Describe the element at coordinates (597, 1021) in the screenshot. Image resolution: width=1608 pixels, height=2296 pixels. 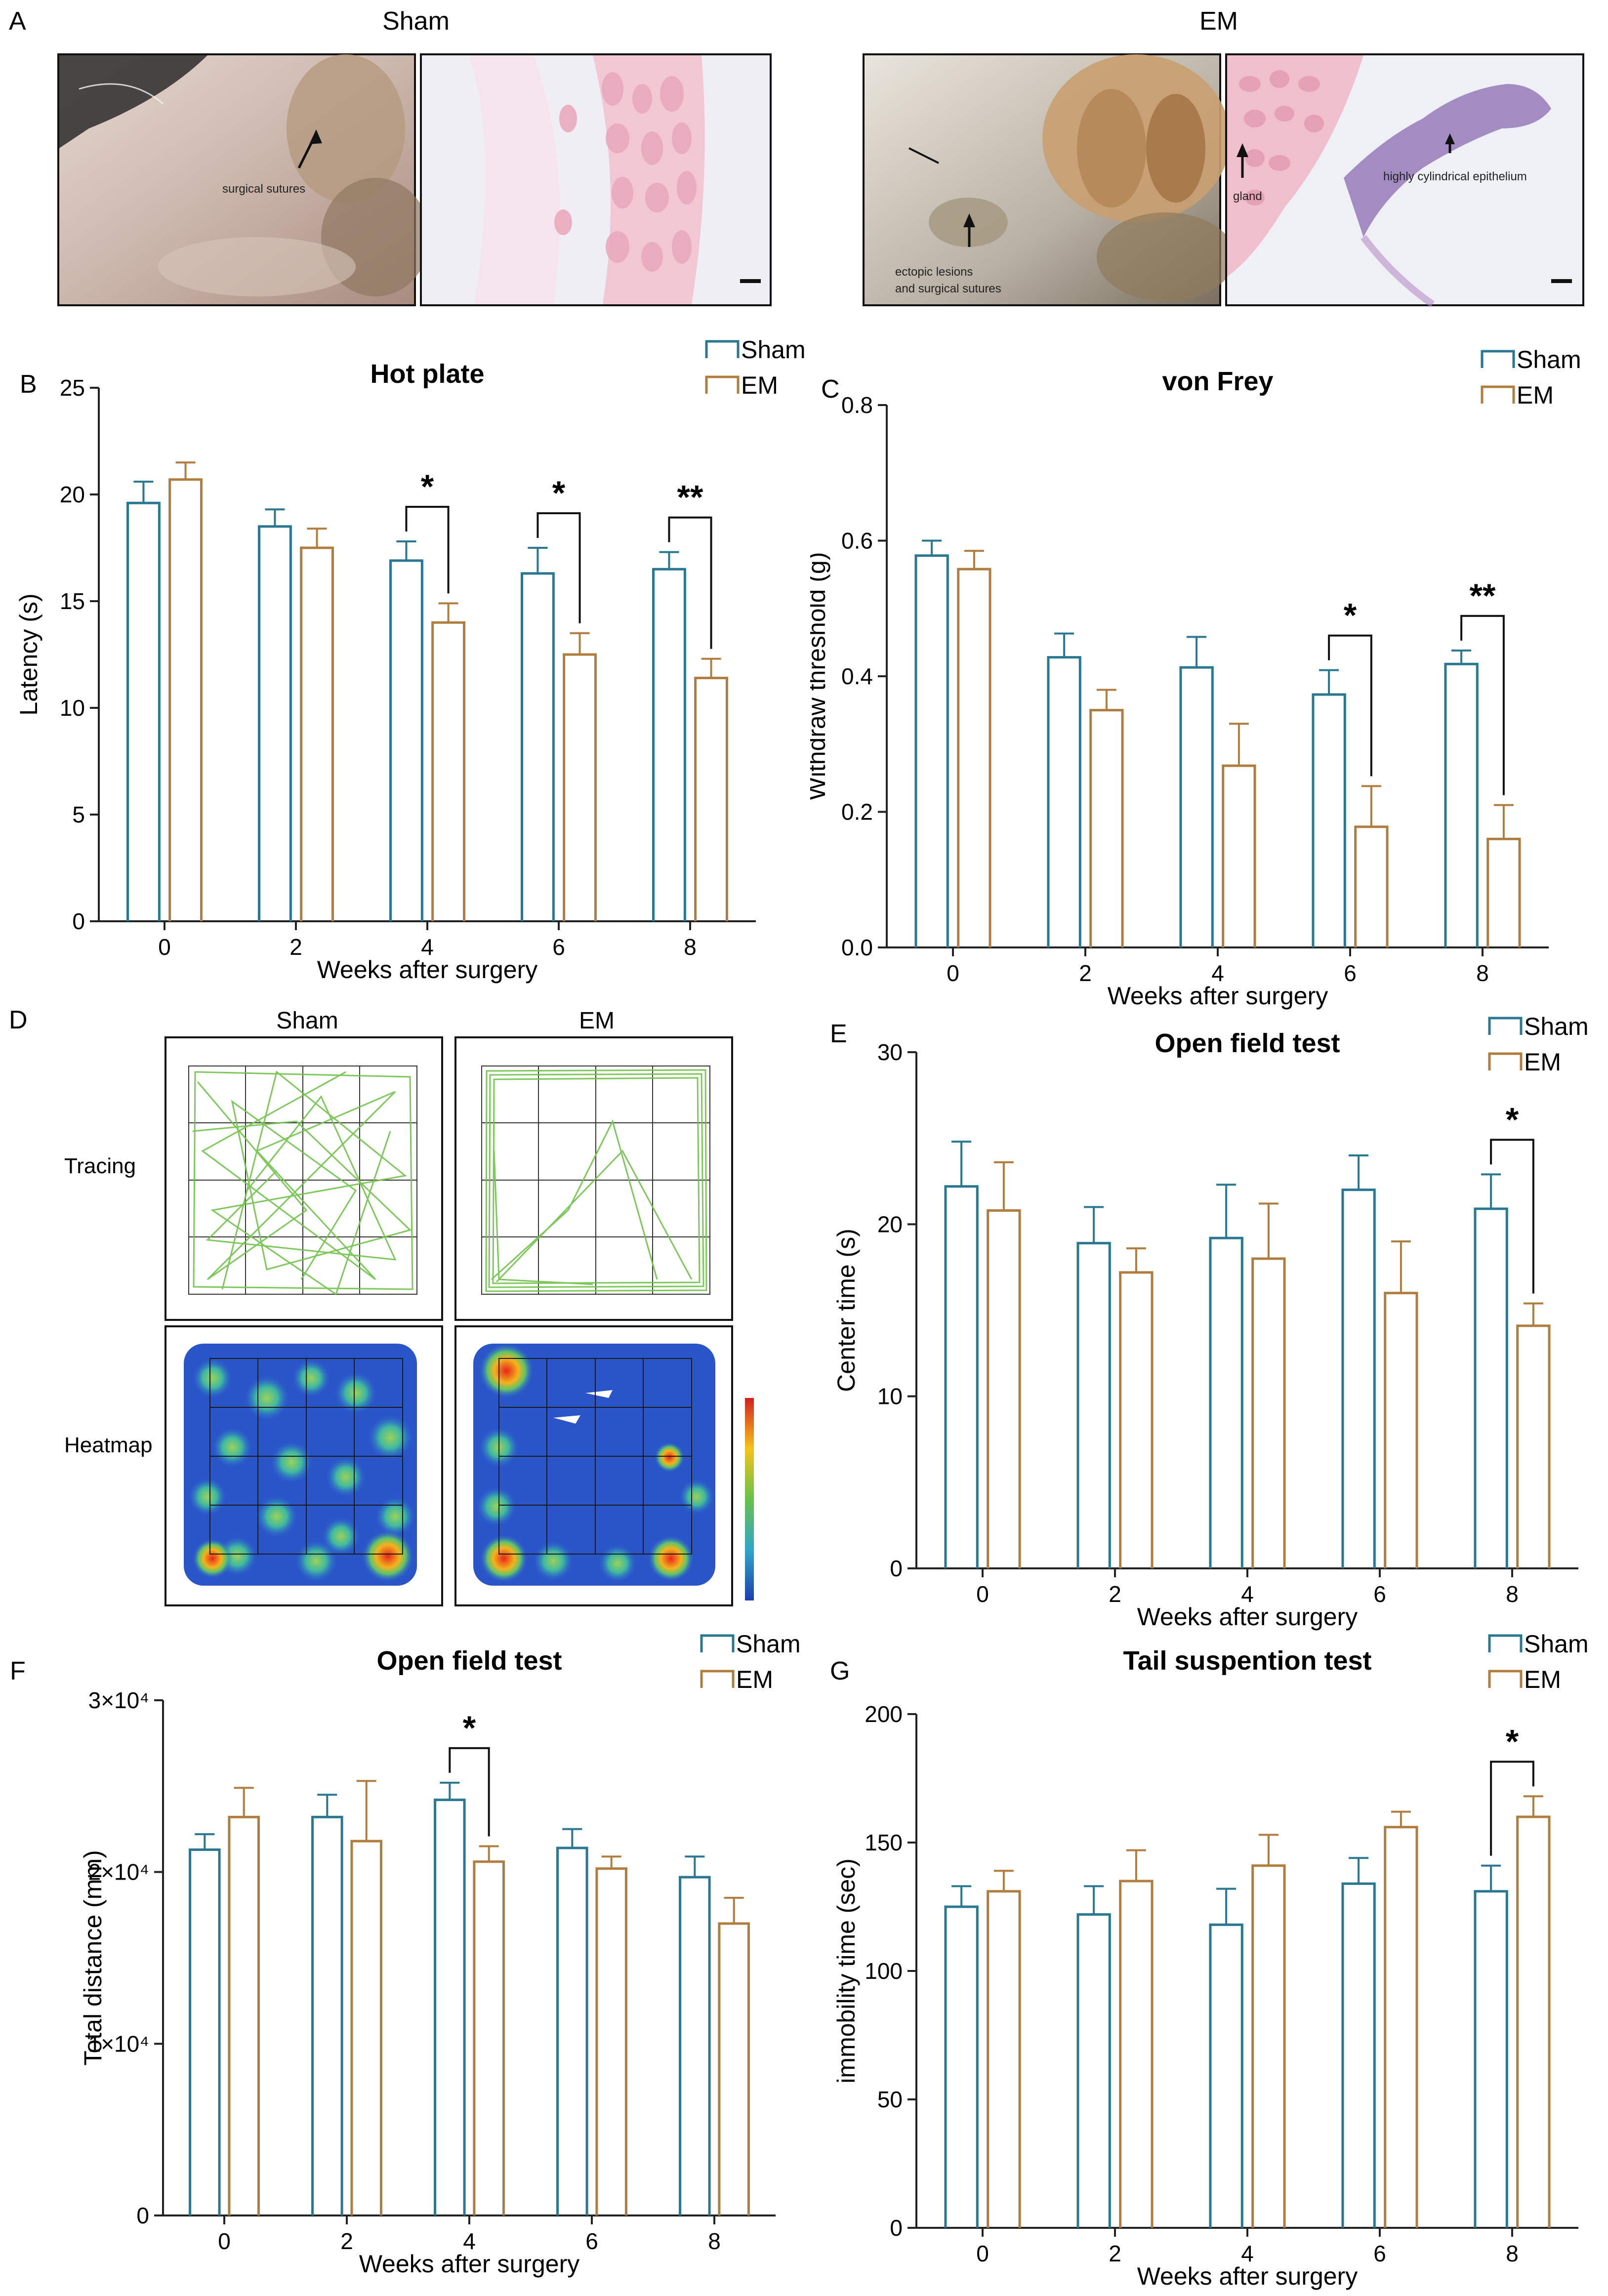
I see `col-label-em: EM` at that location.